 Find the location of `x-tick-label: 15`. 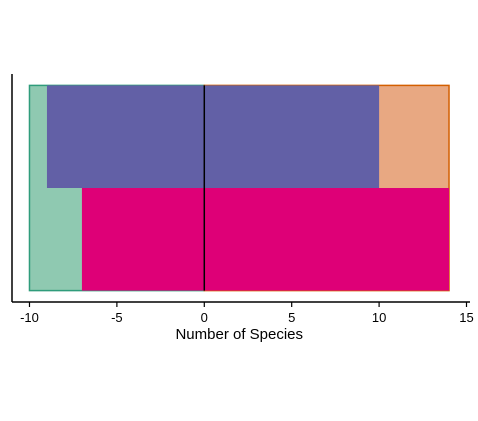

x-tick-label: 15 is located at coordinates (466, 317).